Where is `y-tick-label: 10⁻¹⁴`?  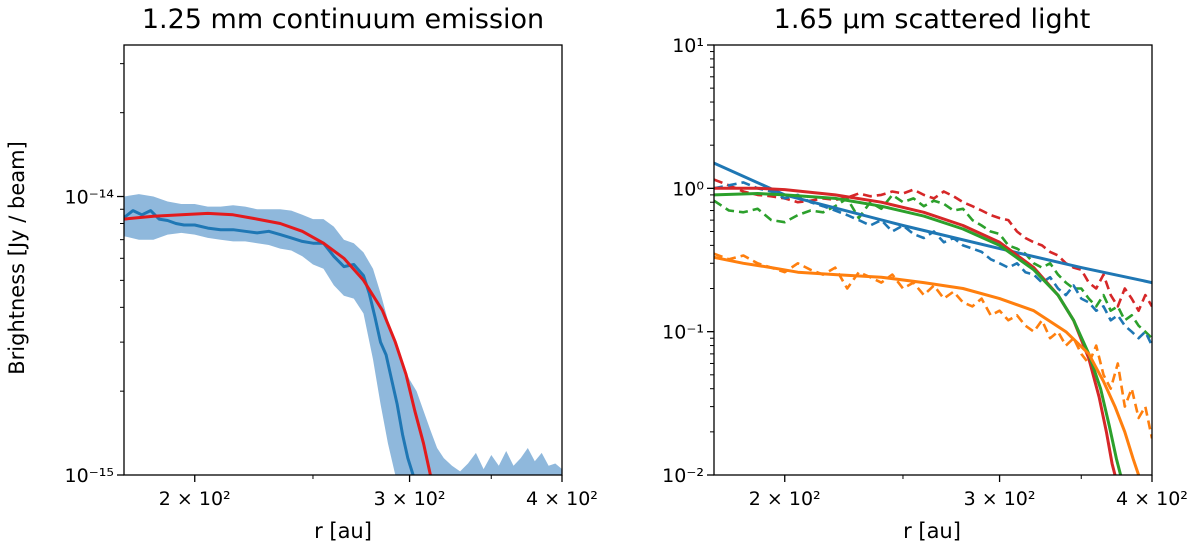
y-tick-label: 10⁻¹⁴ is located at coordinates (90, 198).